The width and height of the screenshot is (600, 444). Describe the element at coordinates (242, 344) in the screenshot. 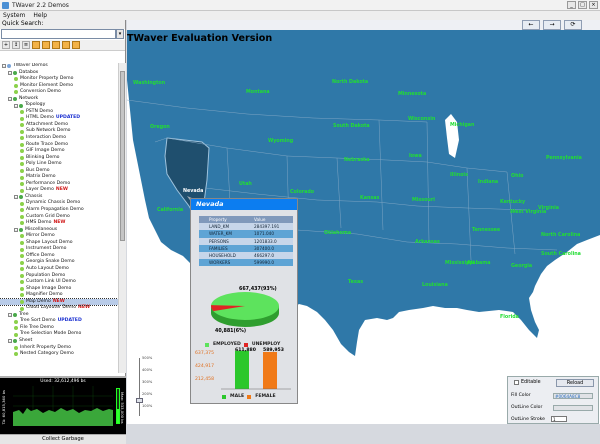

I see `pie-legend: EMPLOYED UNEMPLOY` at that location.